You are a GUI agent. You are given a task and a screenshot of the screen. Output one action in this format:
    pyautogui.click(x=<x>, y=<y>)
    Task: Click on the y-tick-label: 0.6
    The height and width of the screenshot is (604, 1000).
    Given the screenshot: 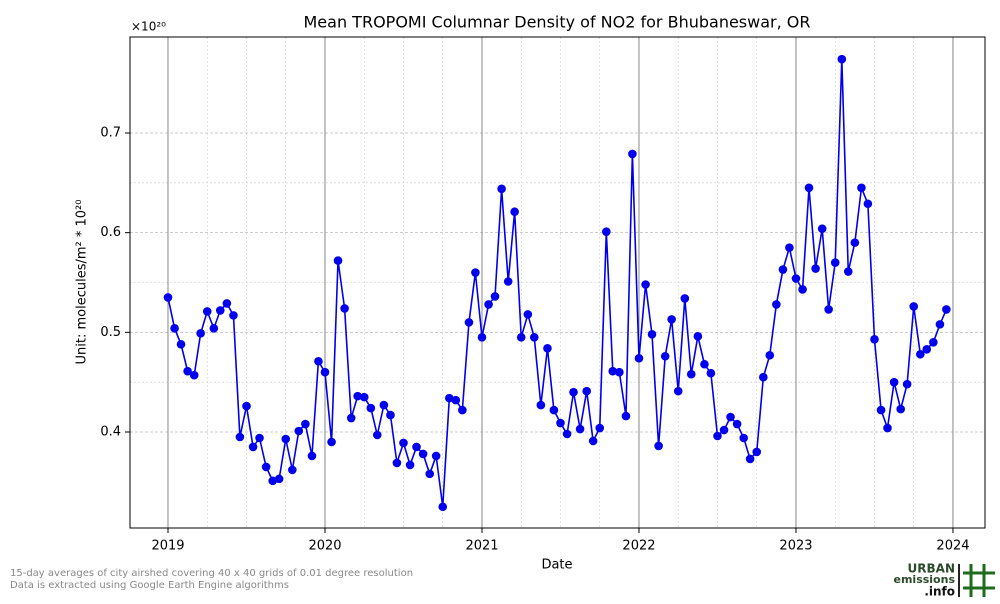 What is the action you would take?
    pyautogui.click(x=110, y=232)
    